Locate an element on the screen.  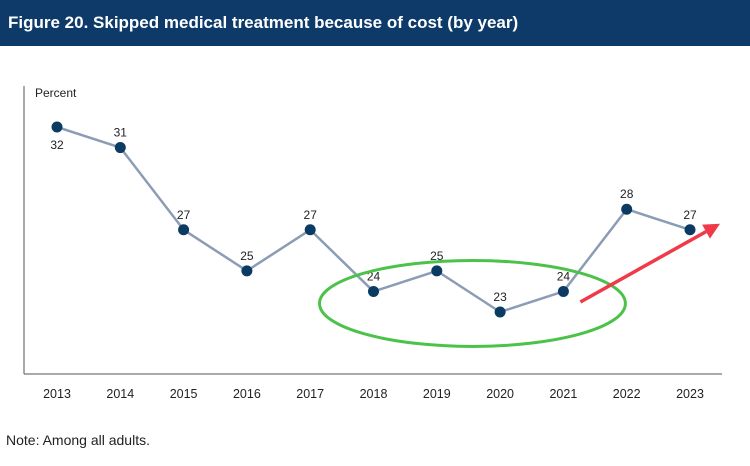
data-point-2023 is located at coordinates (690, 230).